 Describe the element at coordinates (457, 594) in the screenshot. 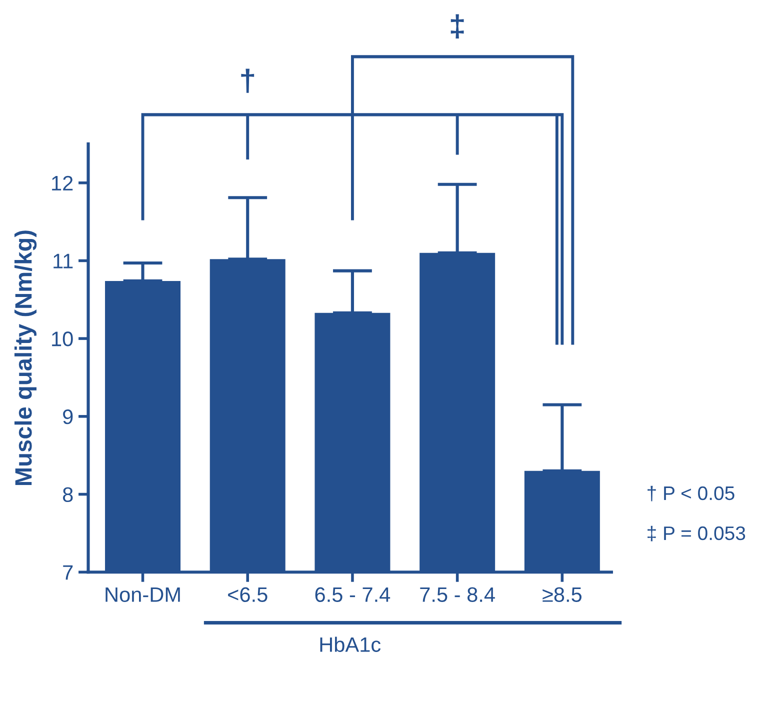

I see `x-tick-label: 7.5 - 8.4` at that location.